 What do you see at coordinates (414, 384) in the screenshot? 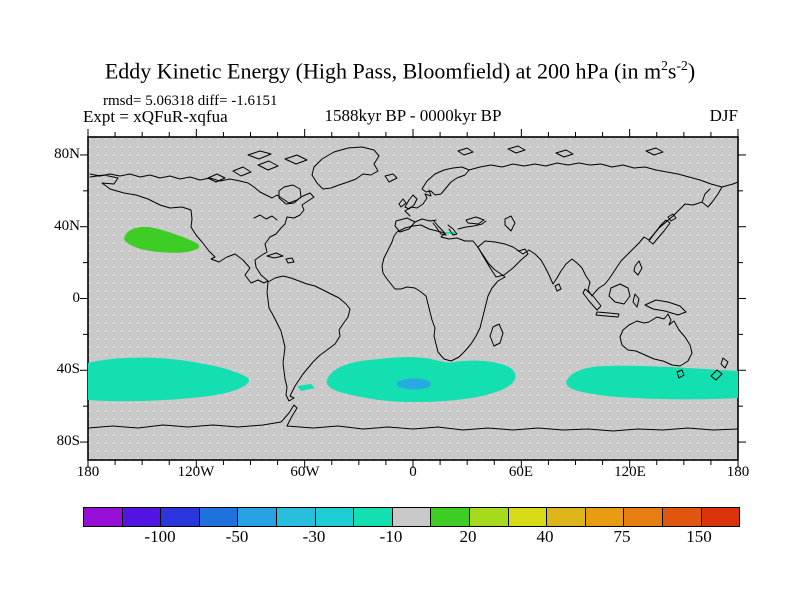
I see `anomaly-core-south-atlantic` at bounding box center [414, 384].